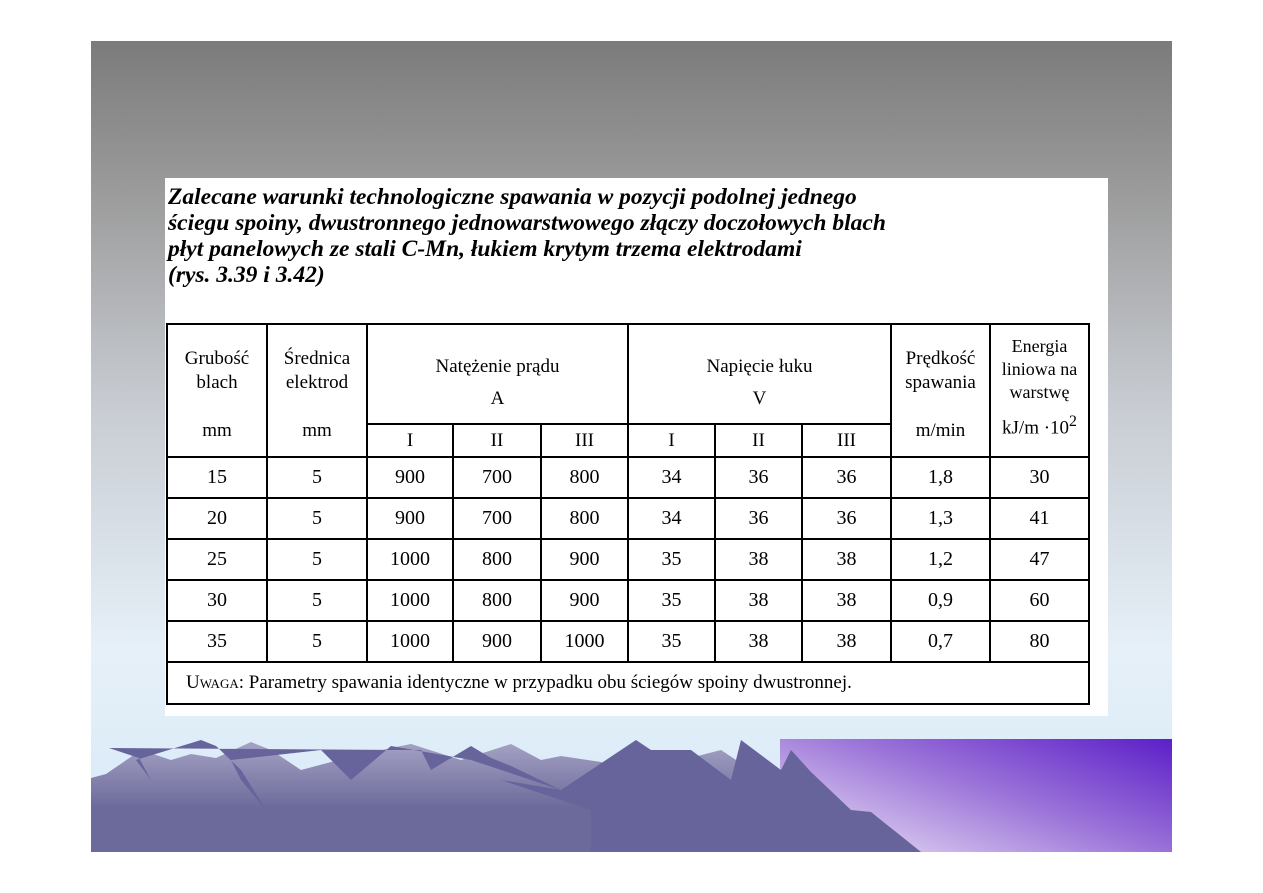  I want to click on table-cell: 1,8, so click(940, 477).